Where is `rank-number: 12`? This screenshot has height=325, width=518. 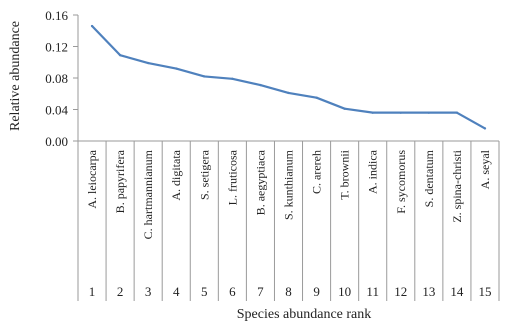 rank-number: 12 is located at coordinates (400, 291).